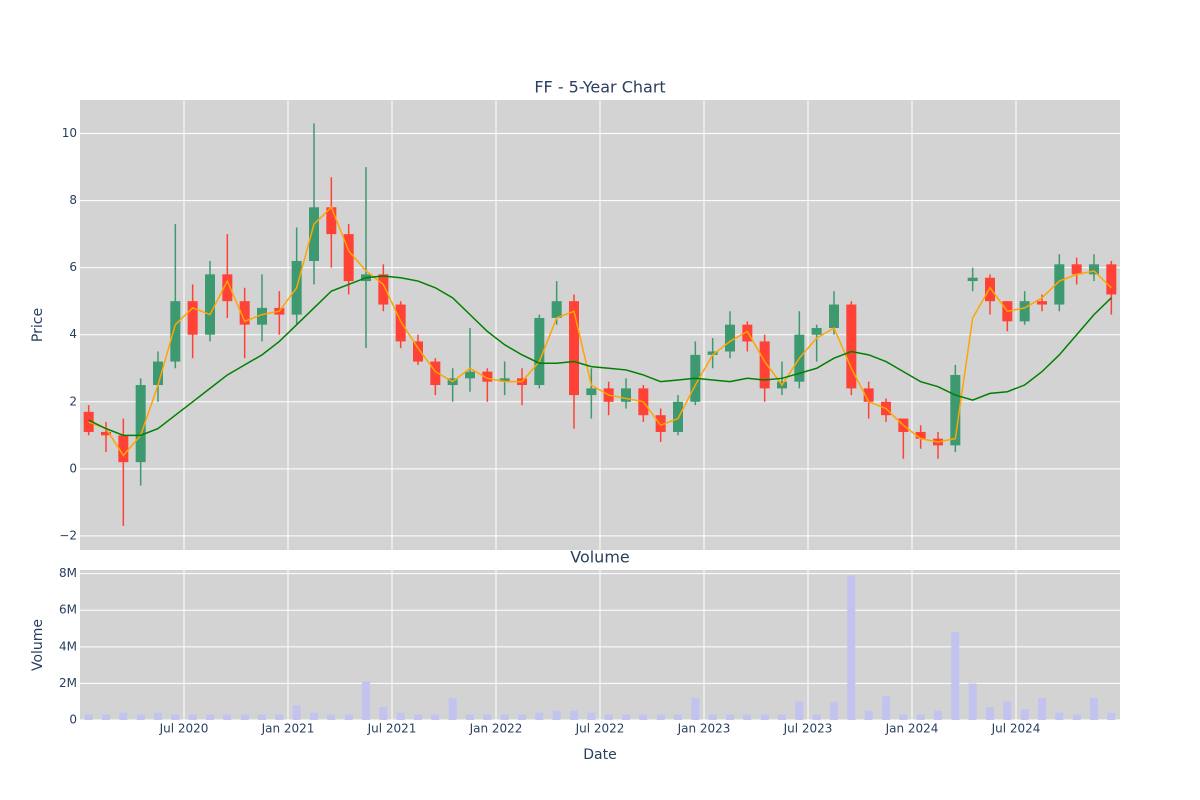 The image size is (1200, 800). Describe the element at coordinates (600, 557) in the screenshot. I see `volume-title: Volume` at that location.